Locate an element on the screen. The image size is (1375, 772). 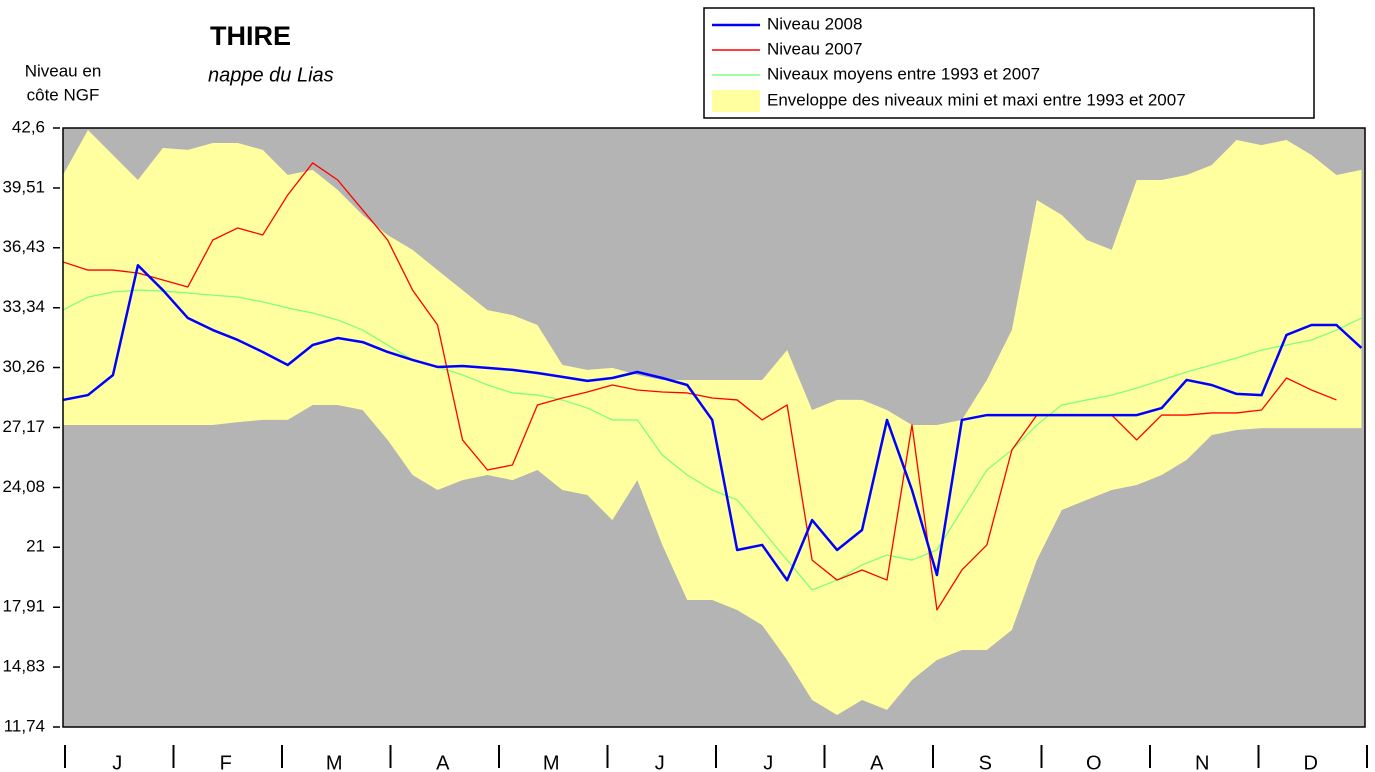
legend-label: Niveau 2008 is located at coordinates (814, 23).